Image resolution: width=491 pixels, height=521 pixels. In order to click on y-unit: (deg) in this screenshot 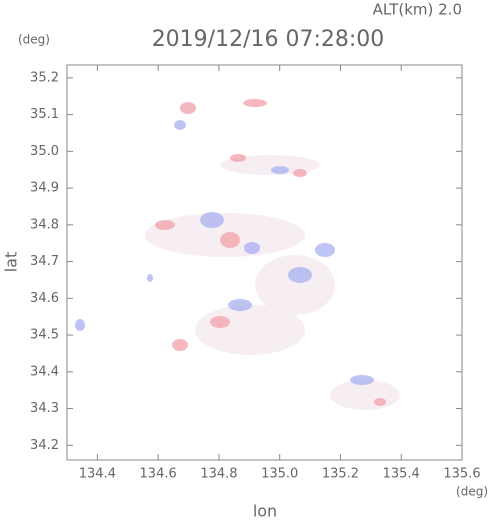, I will do `click(34, 40)`.